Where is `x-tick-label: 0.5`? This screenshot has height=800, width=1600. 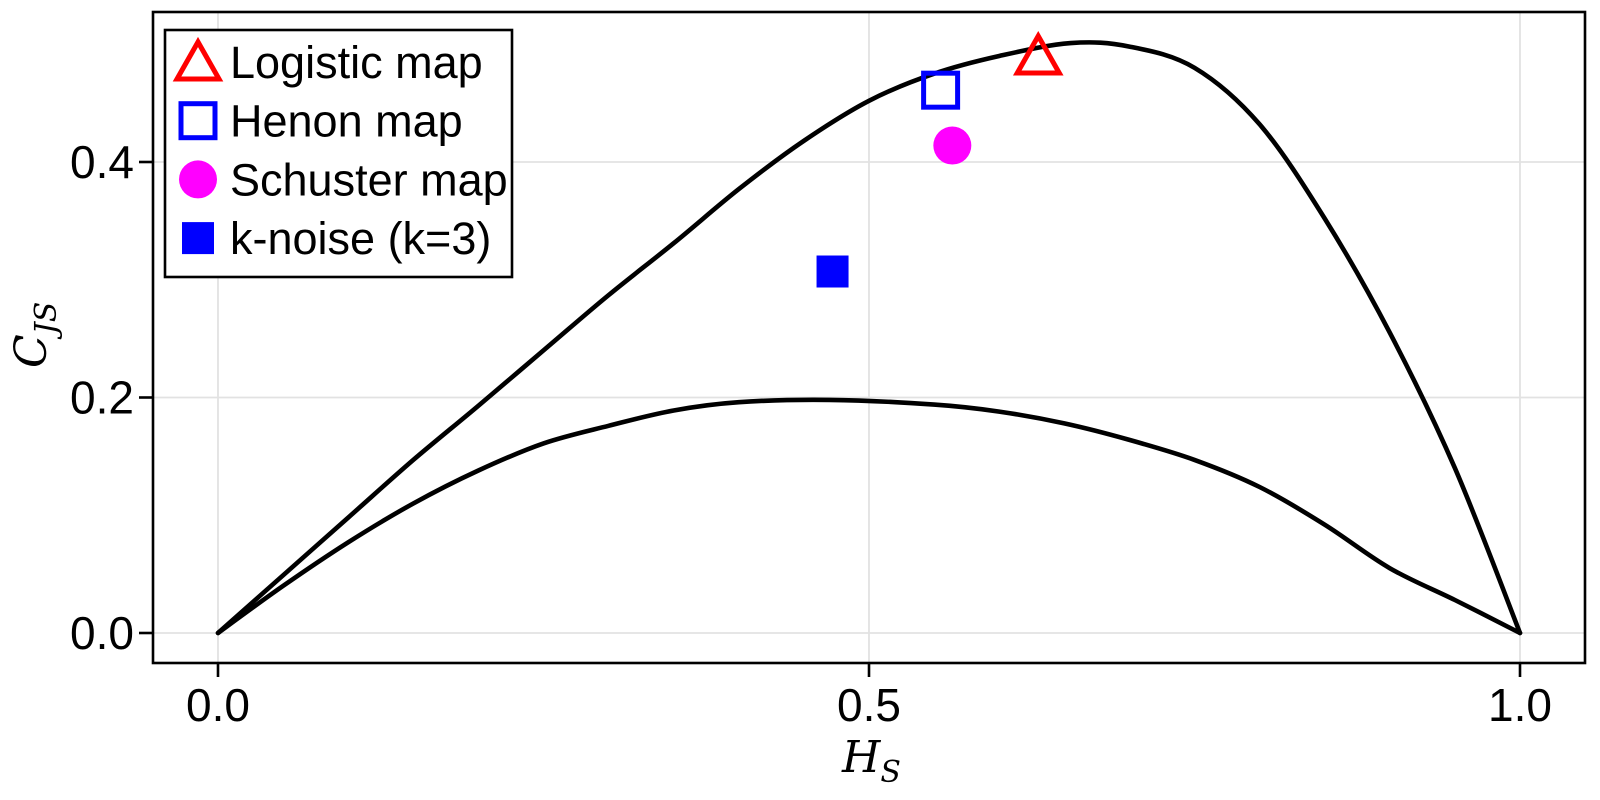
x-tick-label: 0.5 is located at coordinates (869, 705).